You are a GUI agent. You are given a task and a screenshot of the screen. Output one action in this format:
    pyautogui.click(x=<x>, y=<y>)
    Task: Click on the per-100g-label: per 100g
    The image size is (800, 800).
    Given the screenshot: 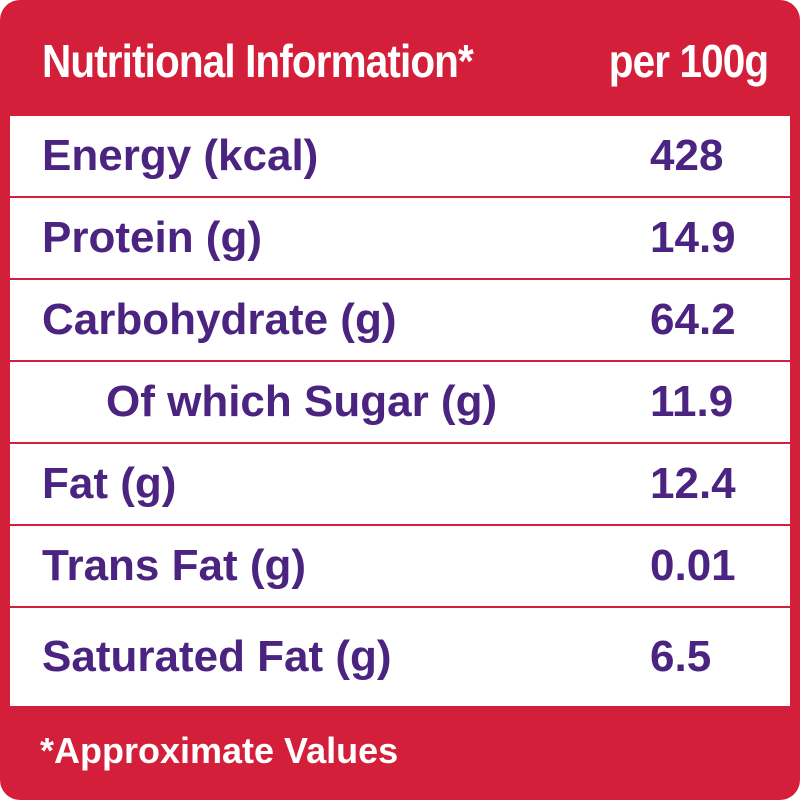 What is the action you would take?
    pyautogui.click(x=688, y=61)
    